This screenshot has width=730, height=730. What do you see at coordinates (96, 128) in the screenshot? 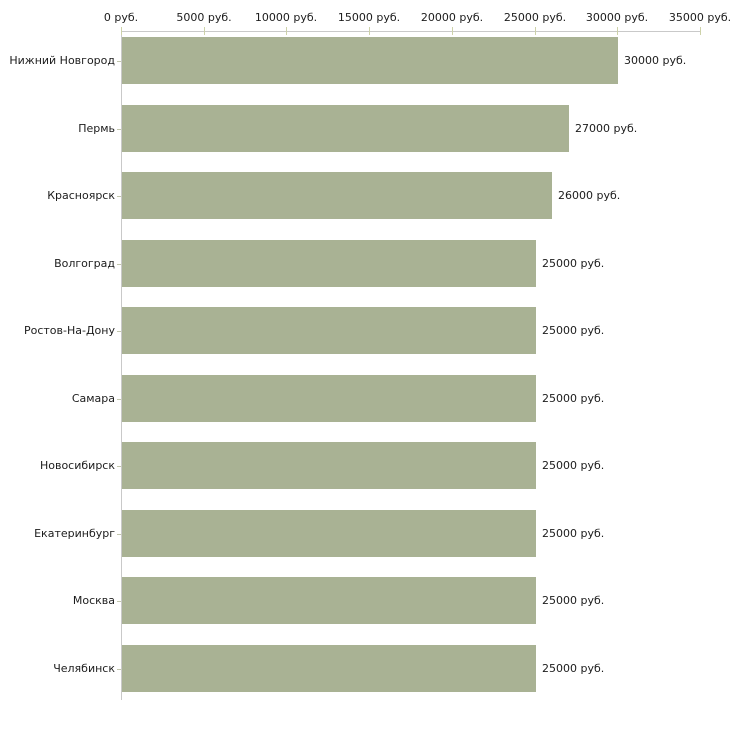
I see `category-label: Пермь` at bounding box center [96, 128].